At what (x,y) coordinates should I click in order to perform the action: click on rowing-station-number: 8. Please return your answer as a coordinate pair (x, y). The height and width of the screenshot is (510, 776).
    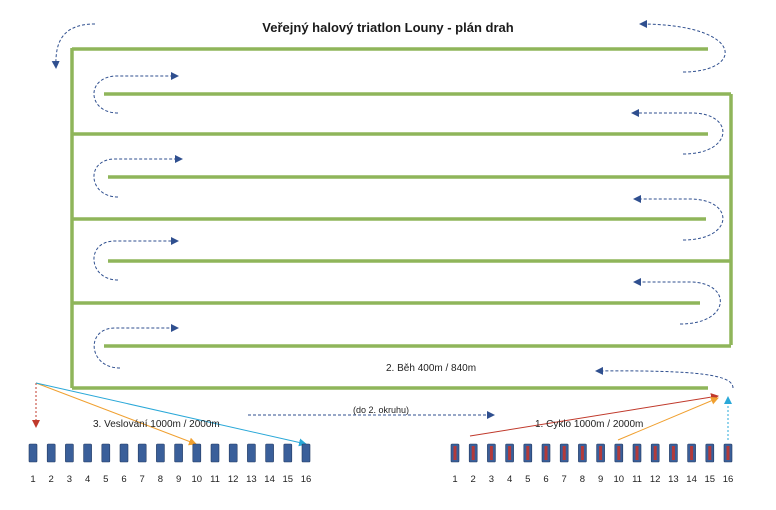
    Looking at the image, I should click on (160, 479).